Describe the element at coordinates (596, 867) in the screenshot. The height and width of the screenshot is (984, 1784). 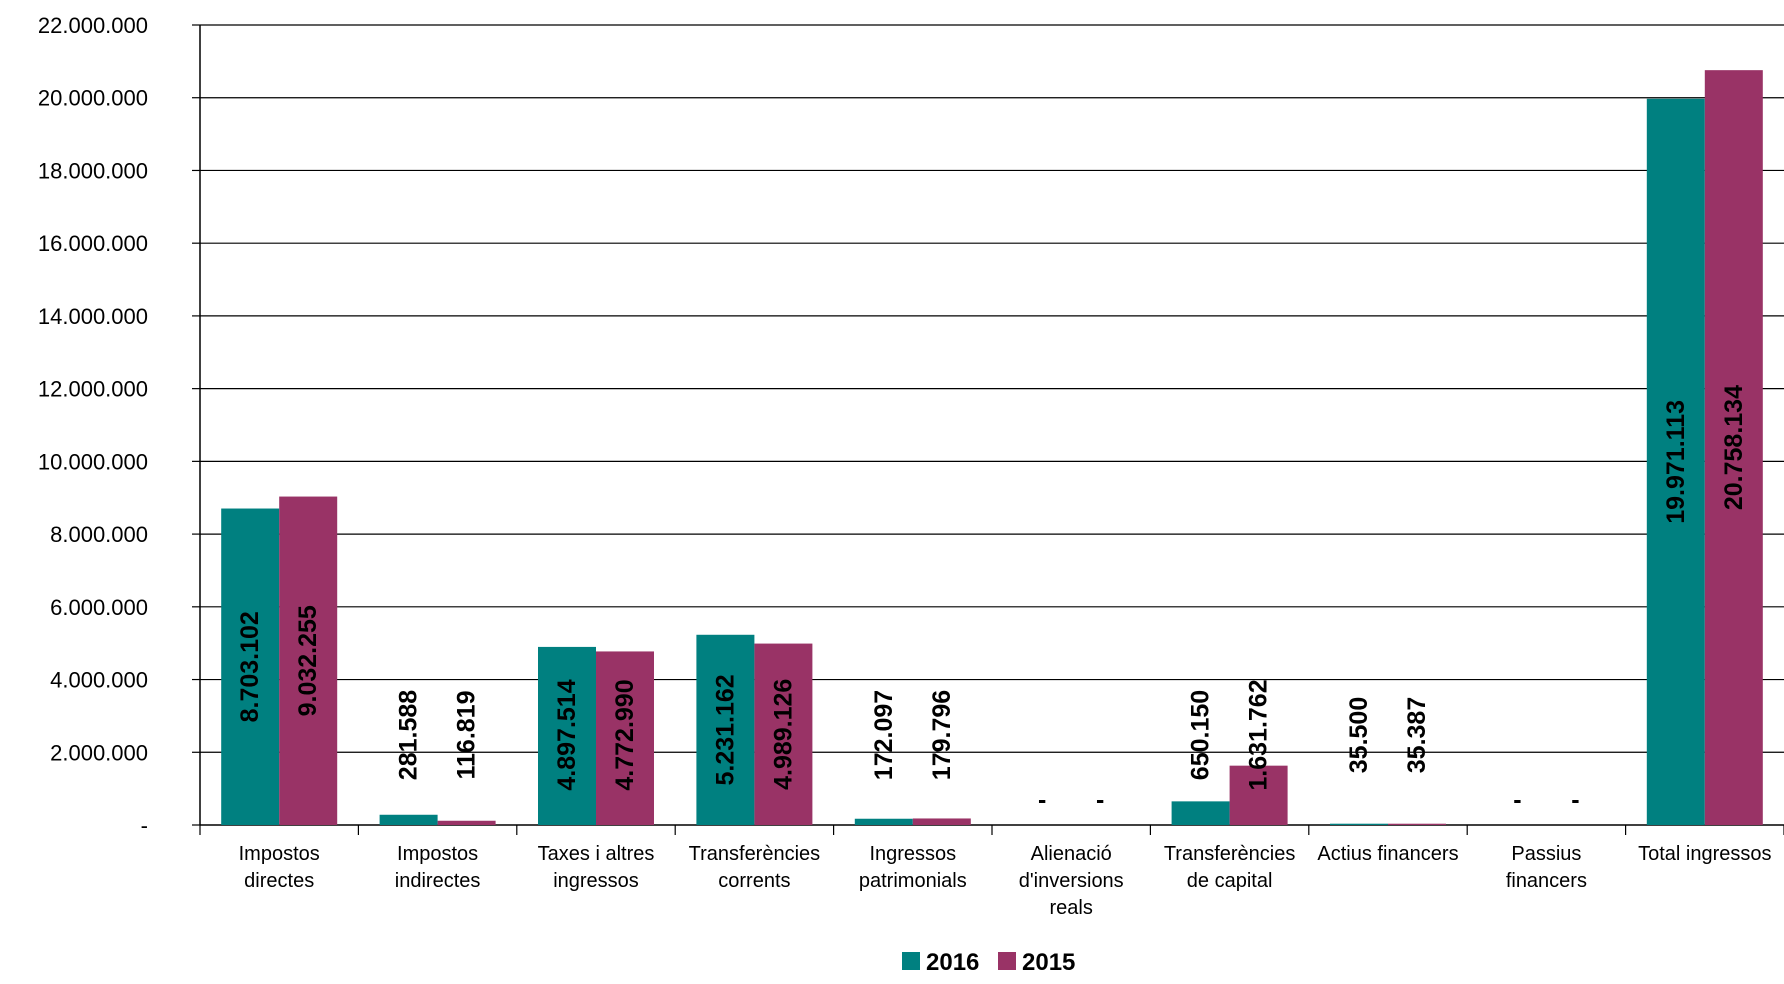
I see `category-label: Taxes i altres ingressos` at that location.